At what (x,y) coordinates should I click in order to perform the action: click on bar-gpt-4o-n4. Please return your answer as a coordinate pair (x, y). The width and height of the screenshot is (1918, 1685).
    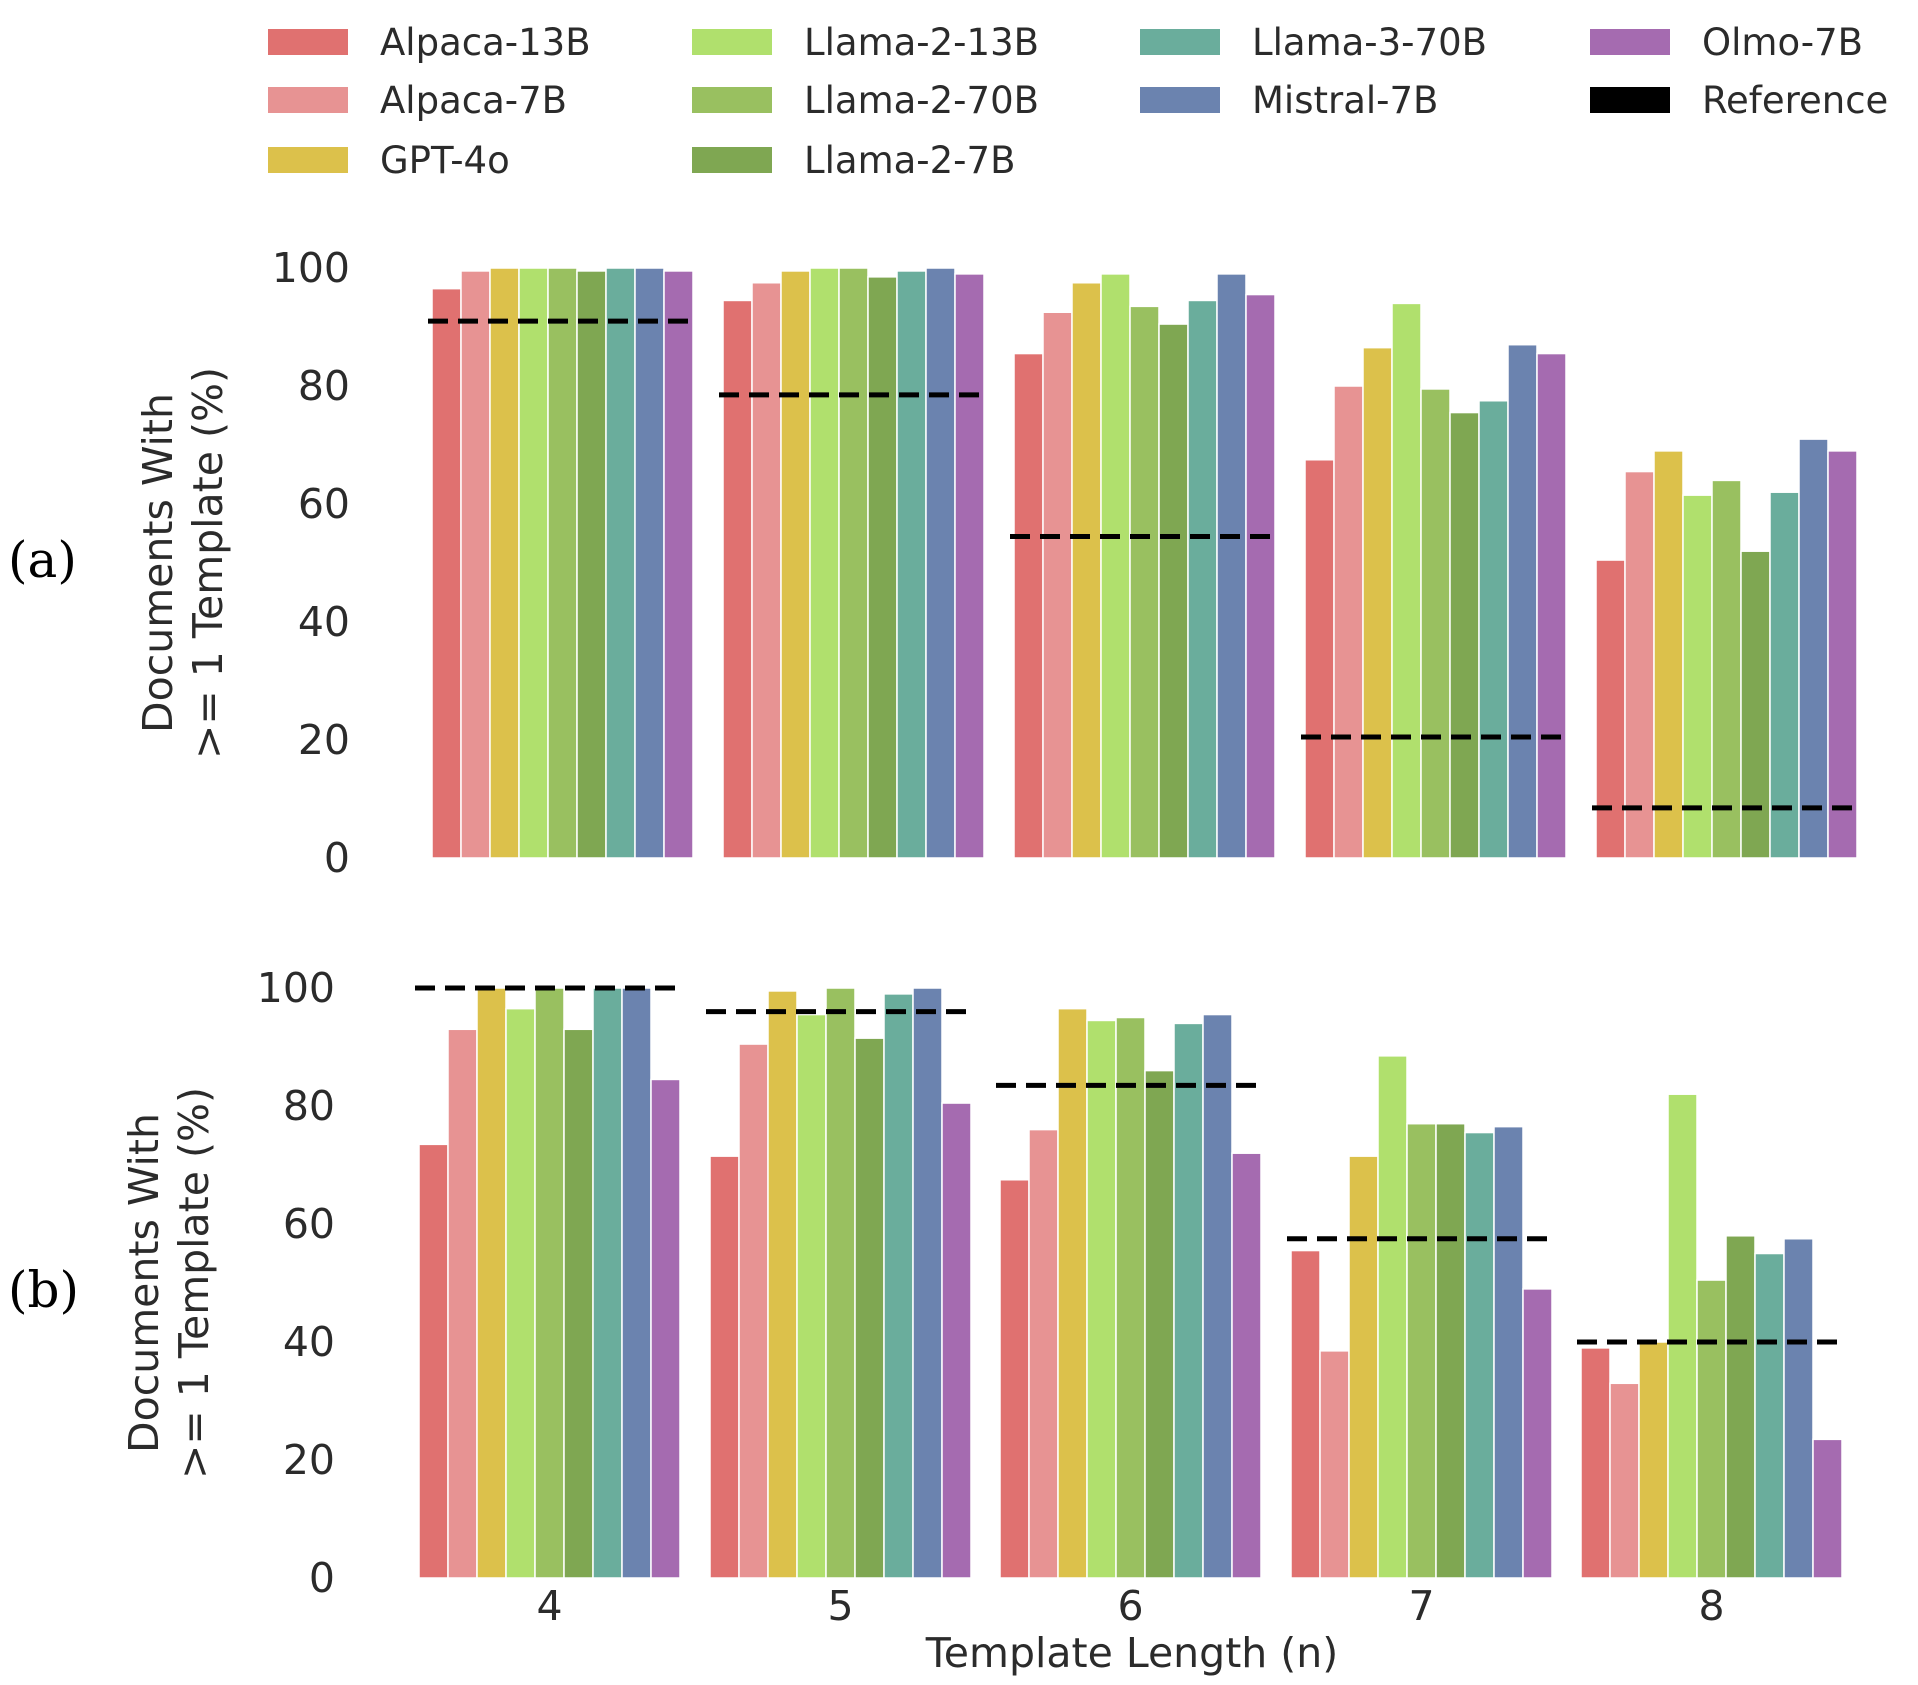
    Looking at the image, I should click on (504, 563).